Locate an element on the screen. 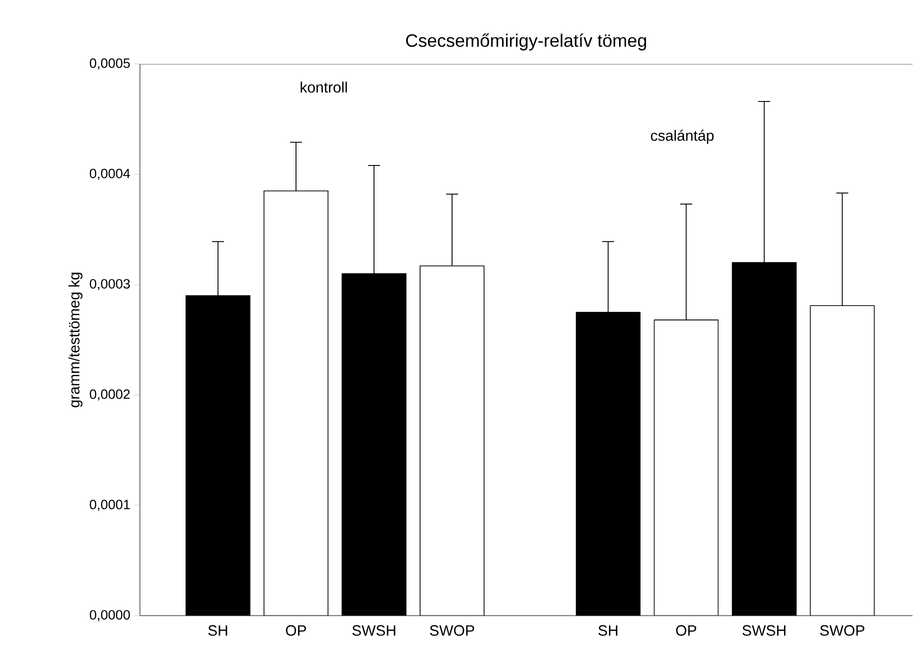 The width and height of the screenshot is (913, 655). y-tick-label: 0,0005 is located at coordinates (110, 64).